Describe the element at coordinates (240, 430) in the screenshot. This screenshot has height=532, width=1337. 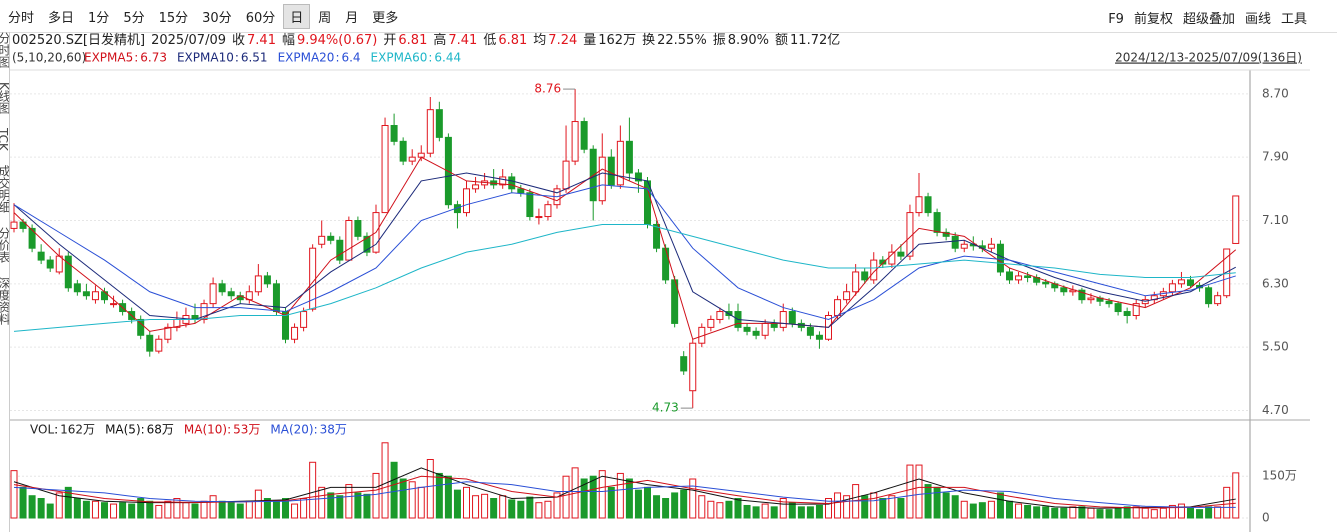
I see `vol-legend-value: 53` at that location.